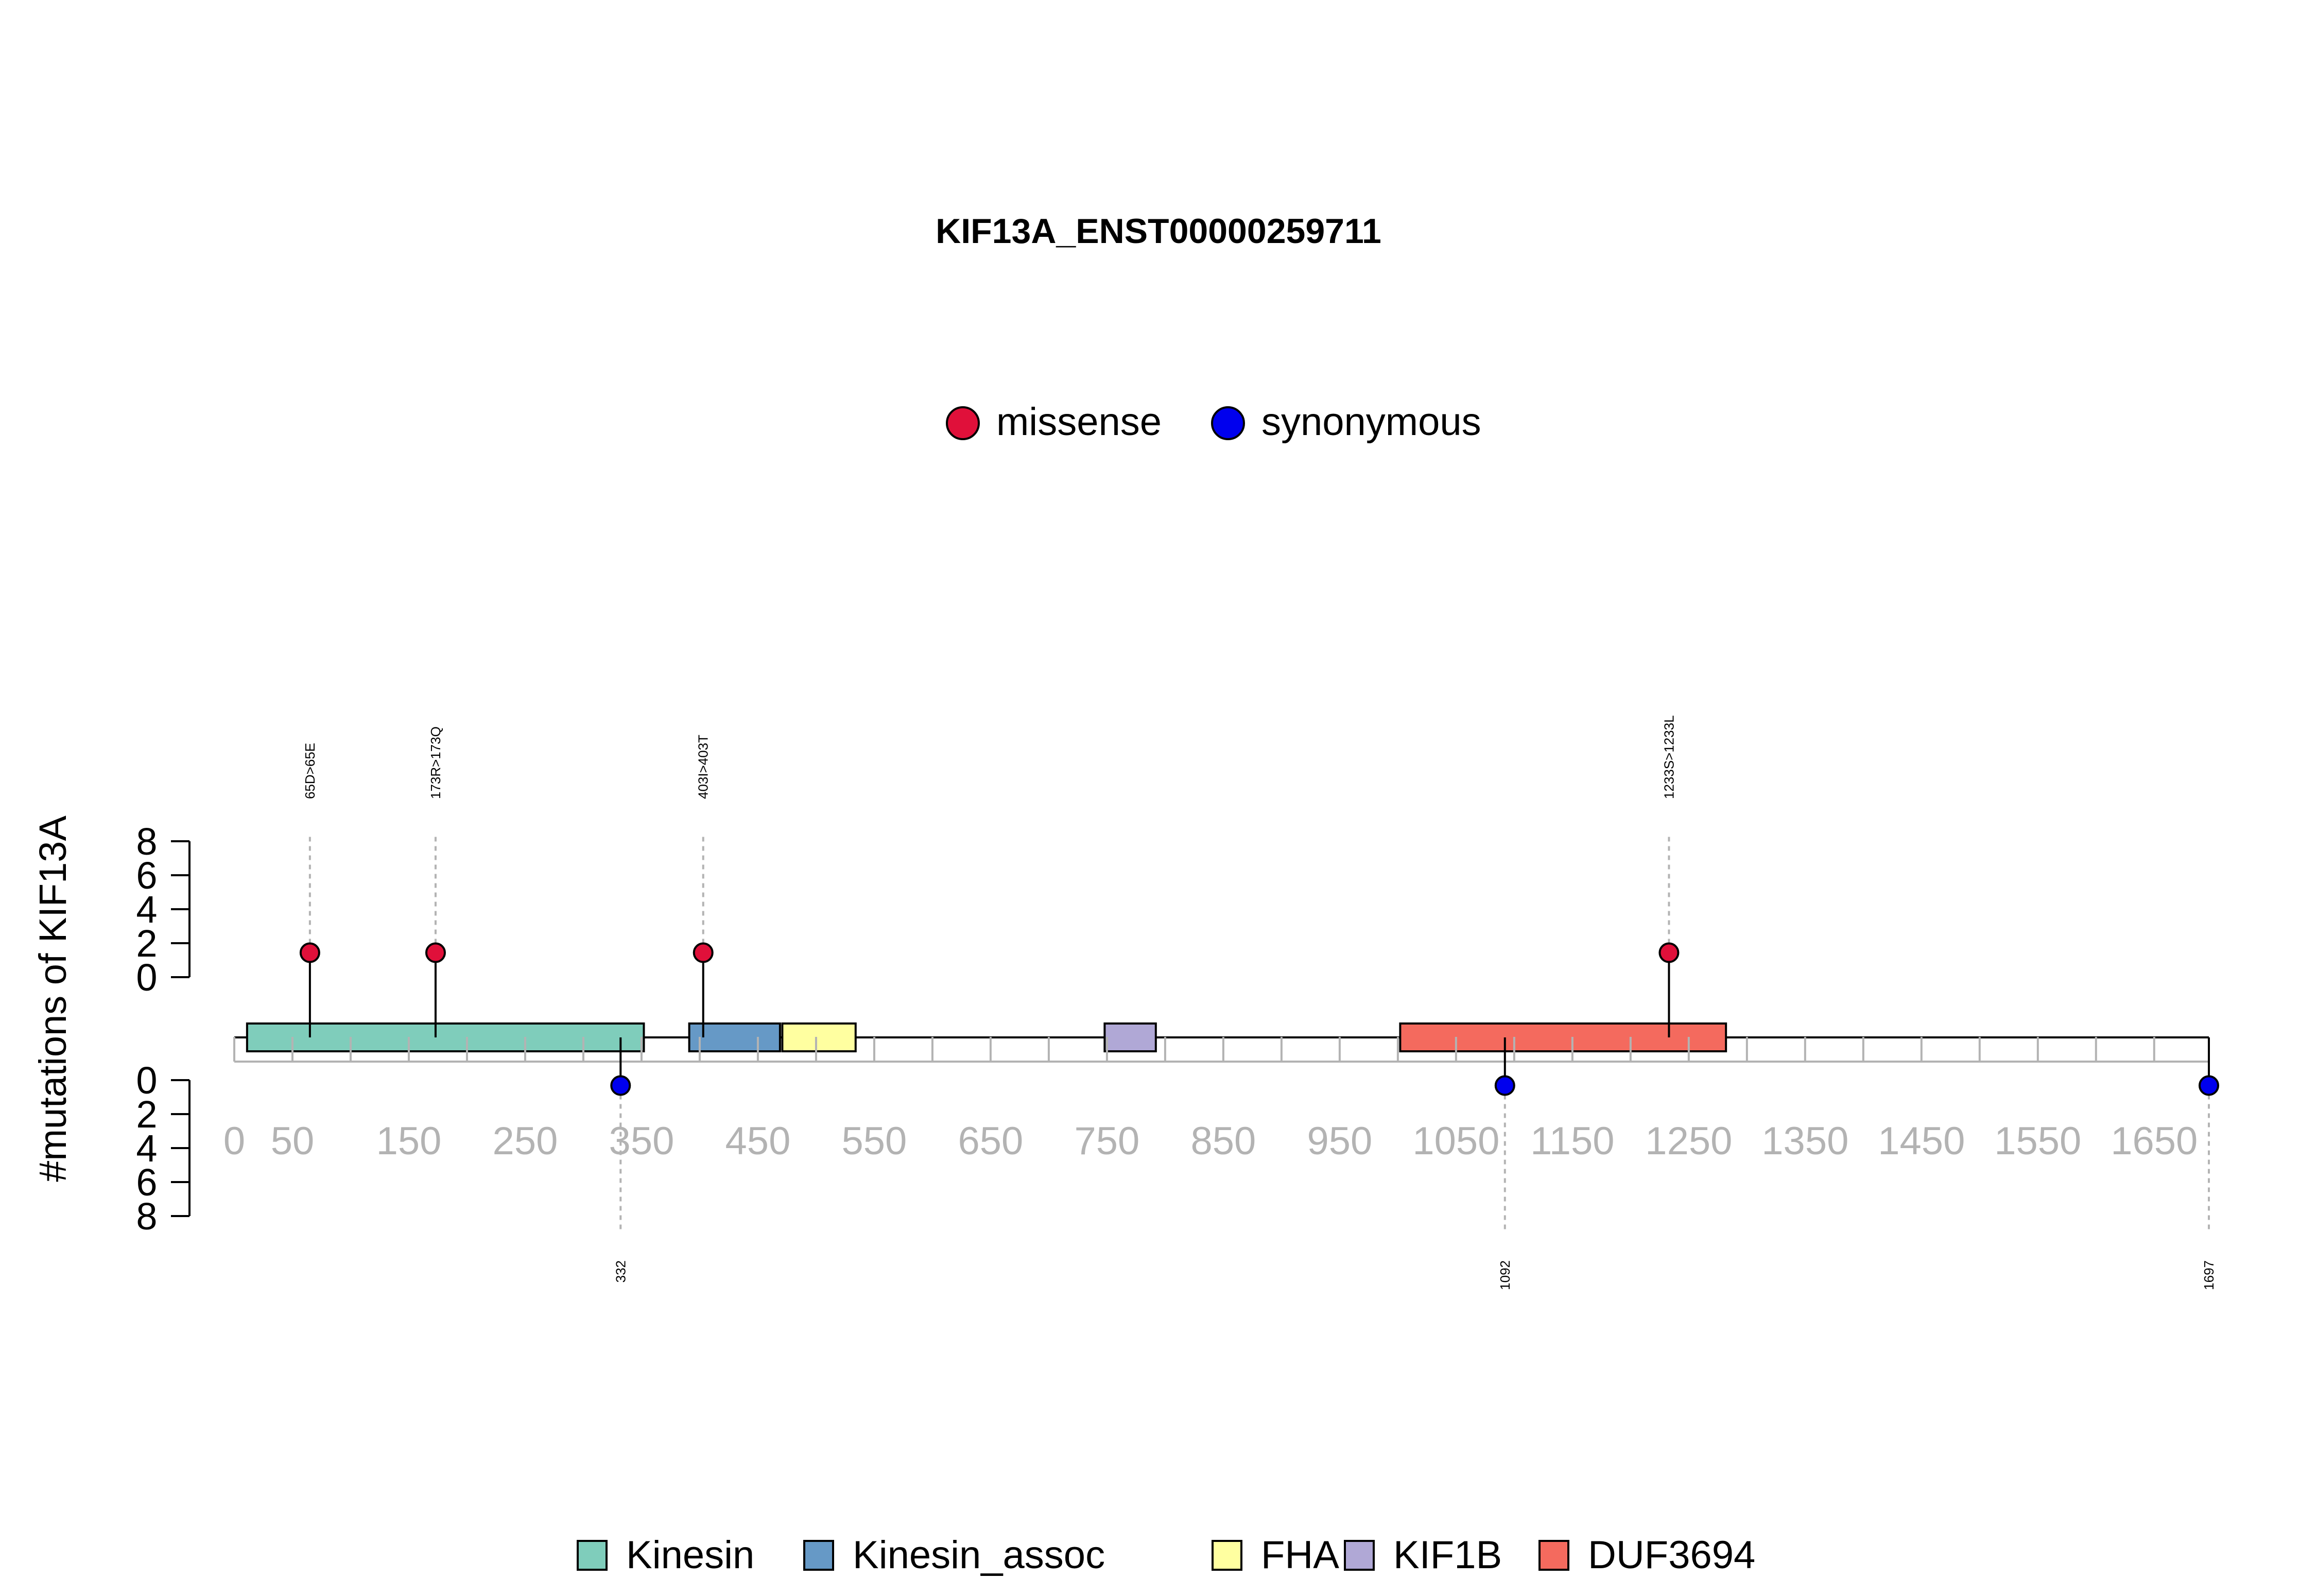 The width and height of the screenshot is (2317, 1596). I want to click on legend-swatch-fha, so click(1227, 1556).